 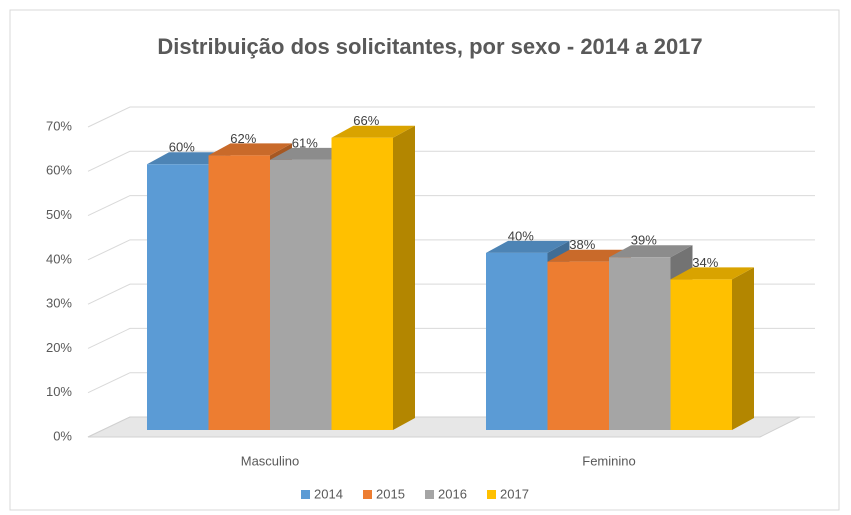 I want to click on data-label: 66%, so click(x=366, y=120).